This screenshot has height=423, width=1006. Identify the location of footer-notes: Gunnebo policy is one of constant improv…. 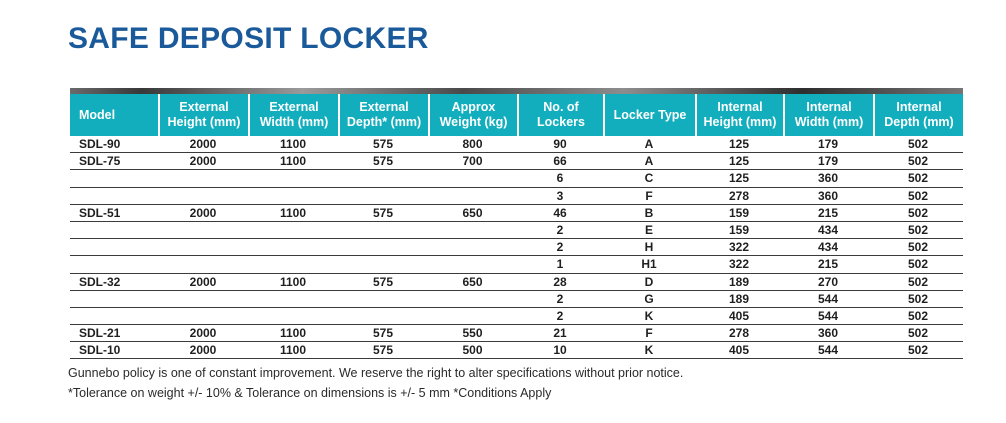
(375, 383).